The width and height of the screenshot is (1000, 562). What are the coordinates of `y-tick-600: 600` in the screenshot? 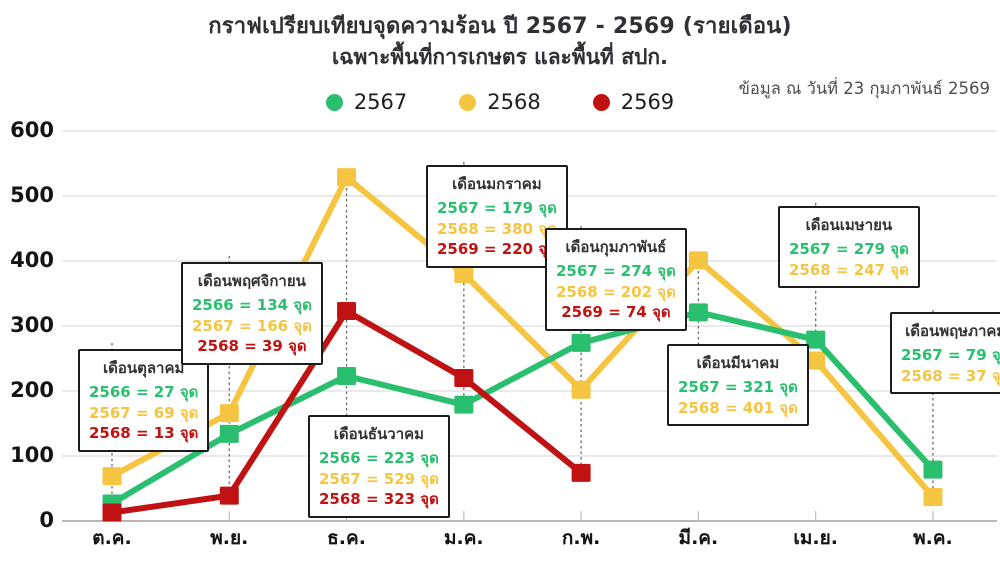 It's located at (32, 130).